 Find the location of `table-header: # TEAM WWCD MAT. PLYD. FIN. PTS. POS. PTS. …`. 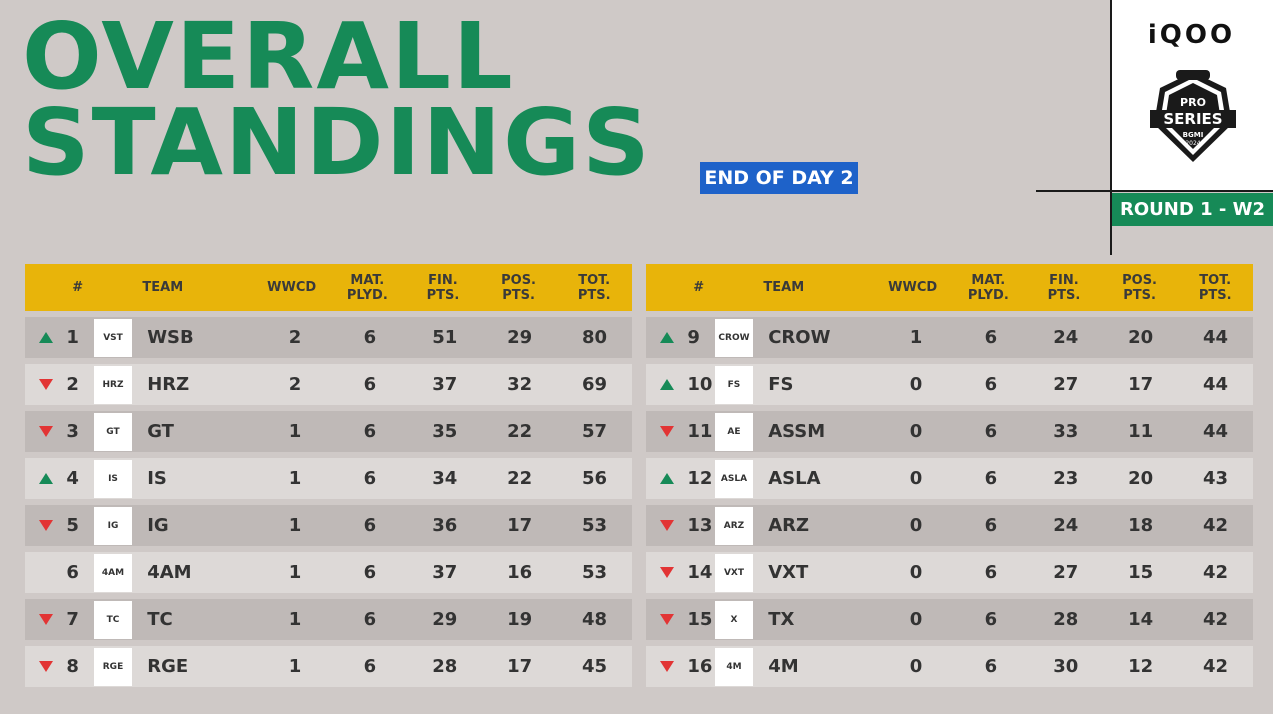

table-header: # TEAM WWCD MAT. PLYD. FIN. PTS. POS. PTS. … is located at coordinates (949, 287).